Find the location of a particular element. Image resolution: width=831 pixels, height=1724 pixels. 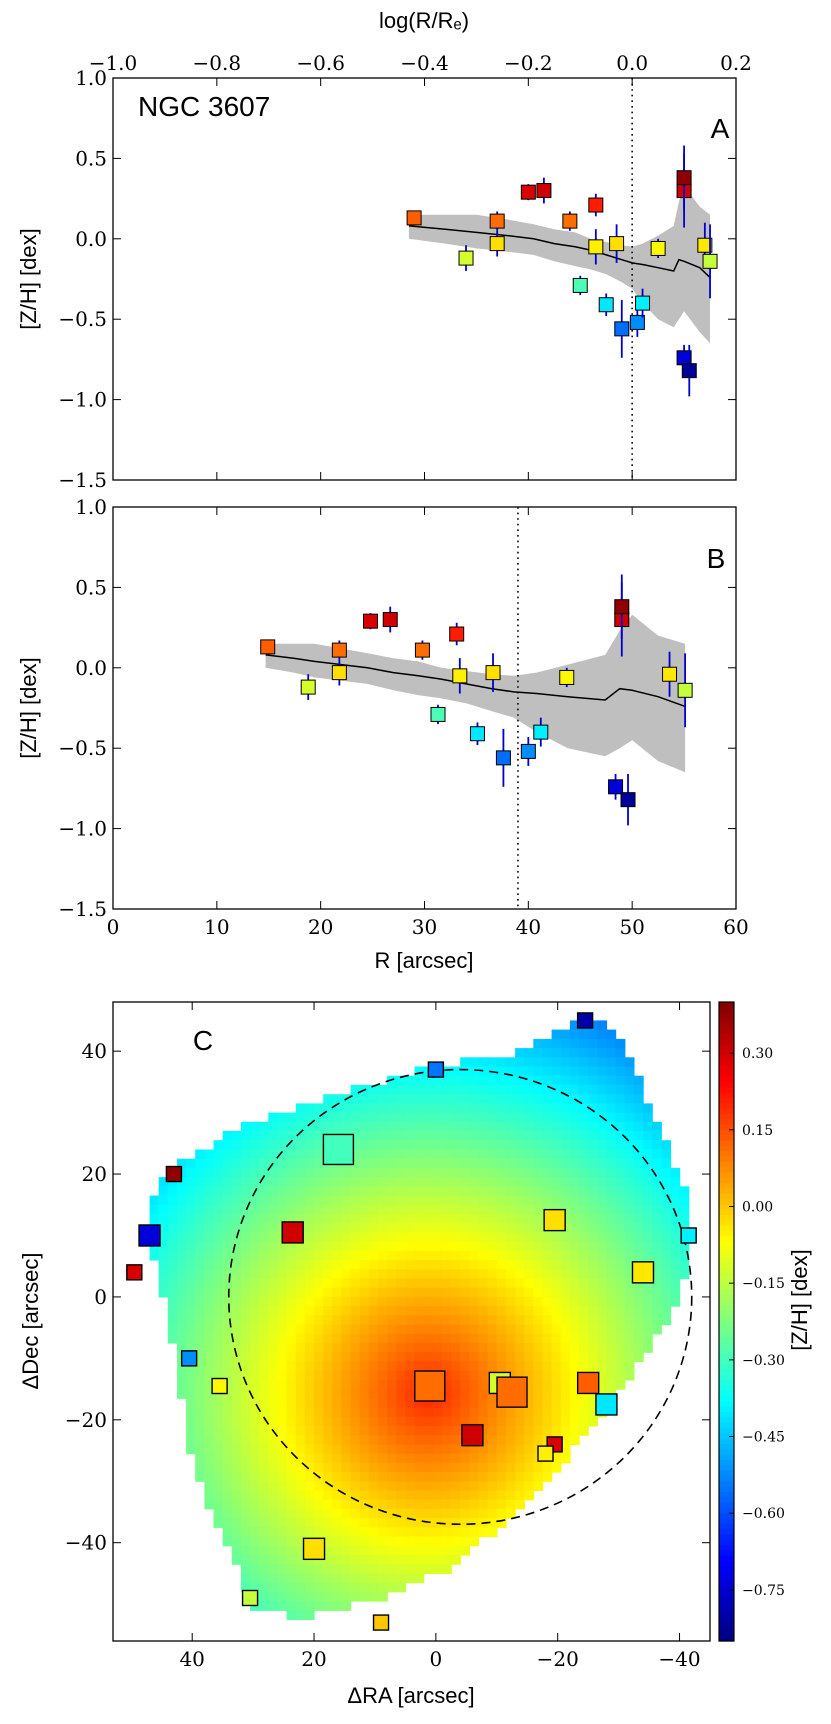

x-tick-label: 40 is located at coordinates (528, 927).